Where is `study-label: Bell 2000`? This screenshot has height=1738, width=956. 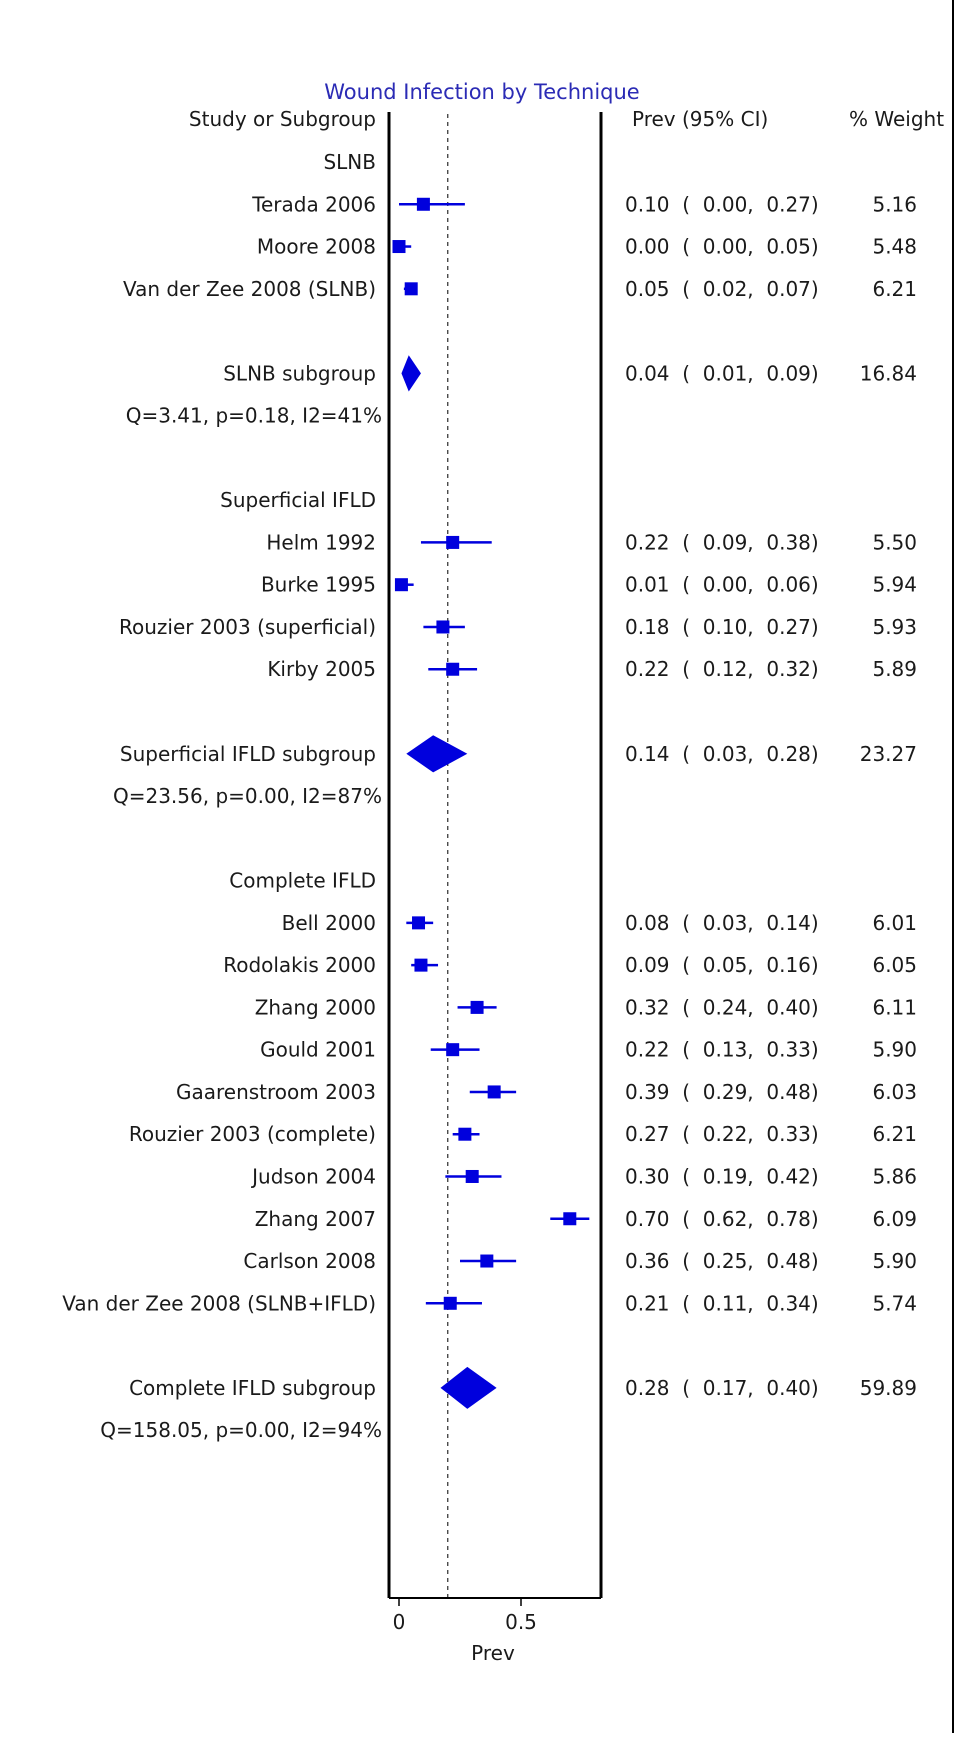
study-label: Bell 2000 is located at coordinates (329, 923).